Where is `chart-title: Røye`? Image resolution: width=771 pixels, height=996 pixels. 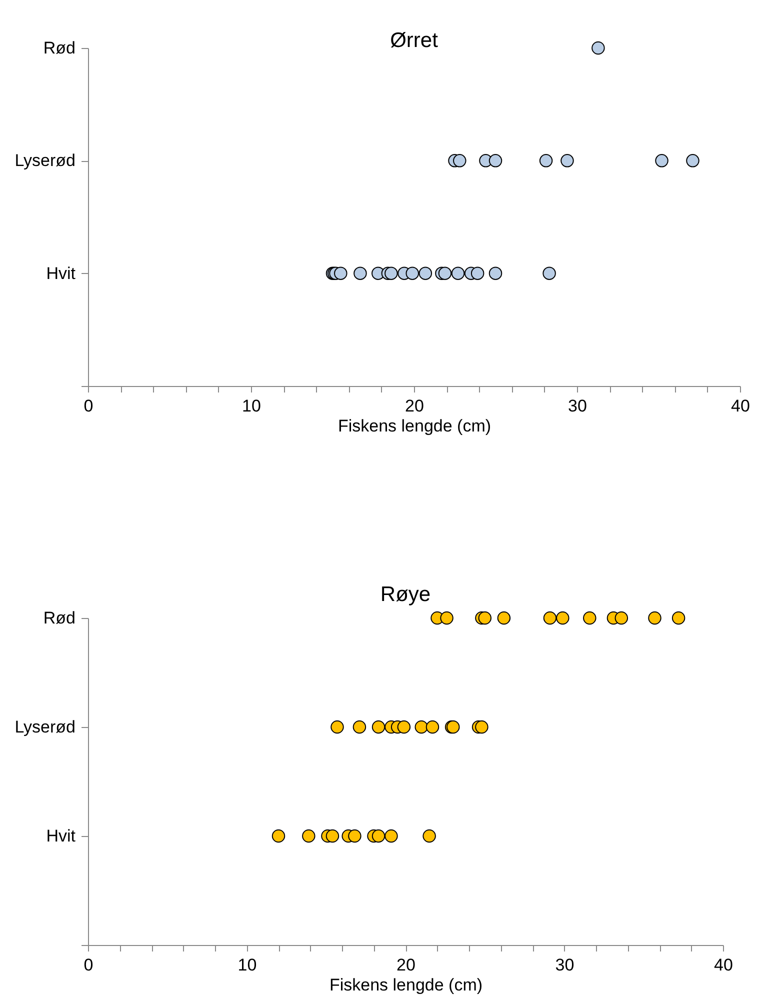 chart-title: Røye is located at coordinates (405, 594).